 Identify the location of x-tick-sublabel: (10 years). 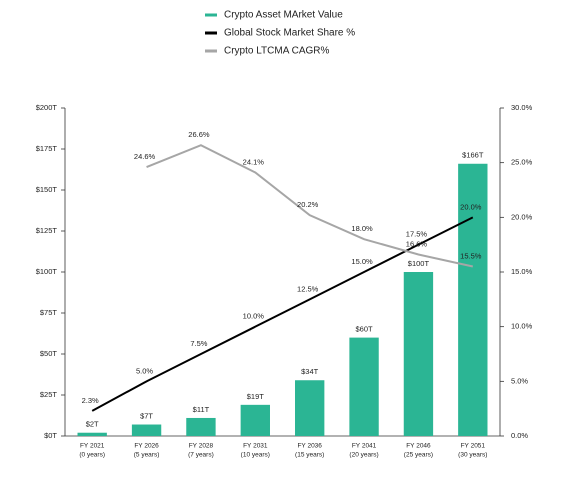
(255, 455).